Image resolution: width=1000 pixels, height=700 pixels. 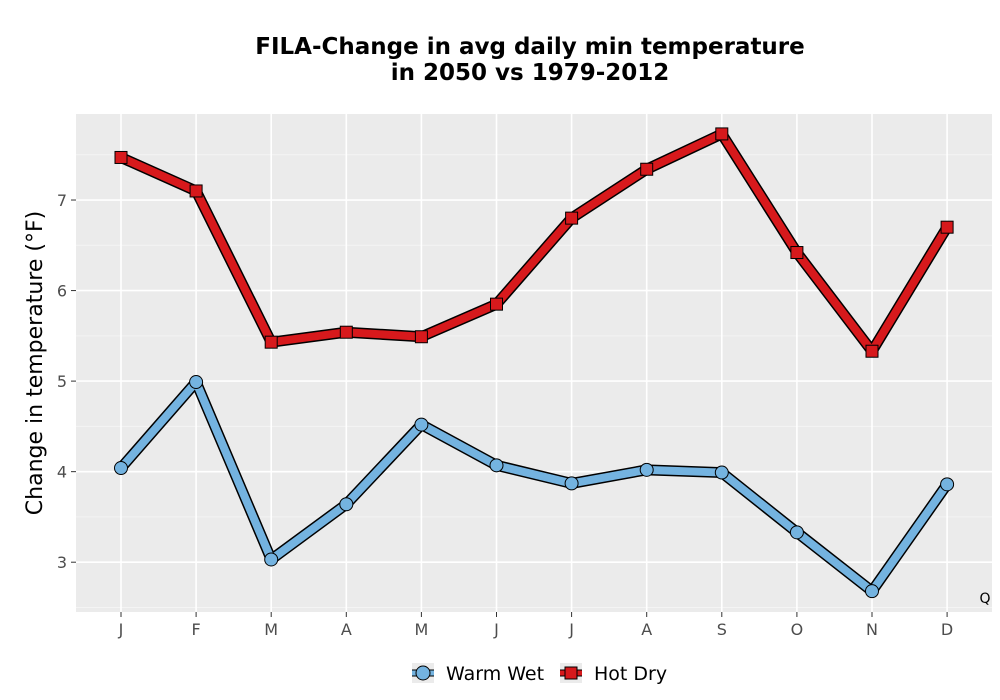 I want to click on chart-subtitle: in 2050 vs 1979-2012, so click(x=530, y=73).